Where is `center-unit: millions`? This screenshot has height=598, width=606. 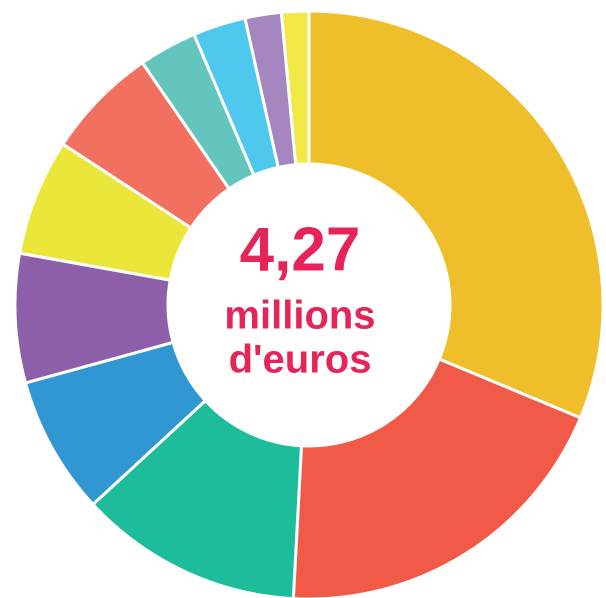 center-unit: millions is located at coordinates (299, 316).